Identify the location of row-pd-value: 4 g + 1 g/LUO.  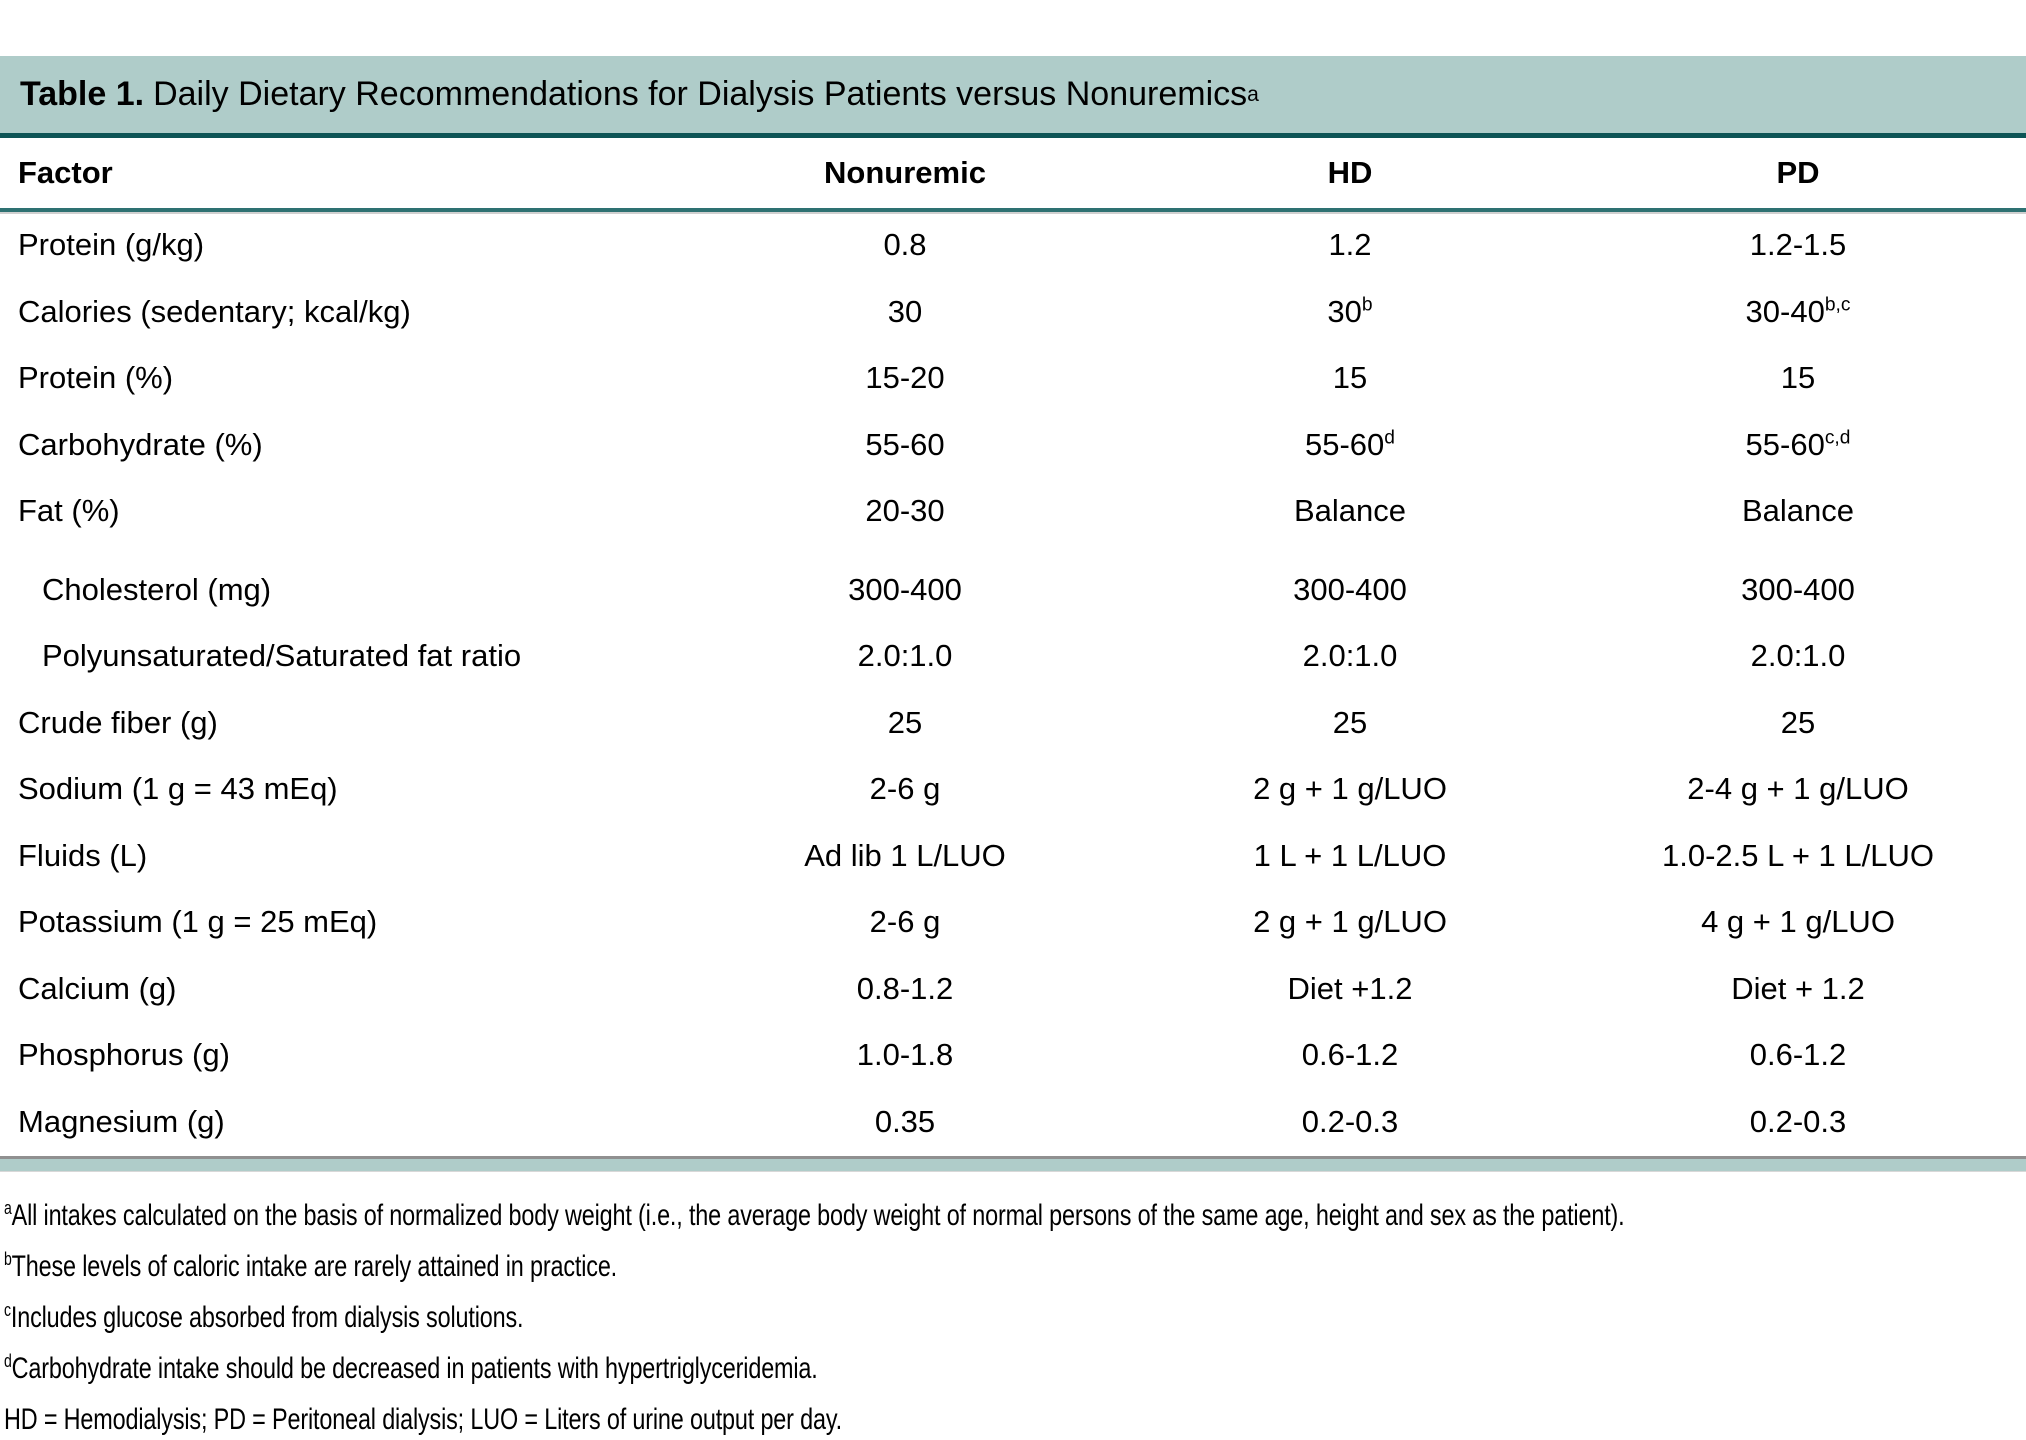
(1798, 922).